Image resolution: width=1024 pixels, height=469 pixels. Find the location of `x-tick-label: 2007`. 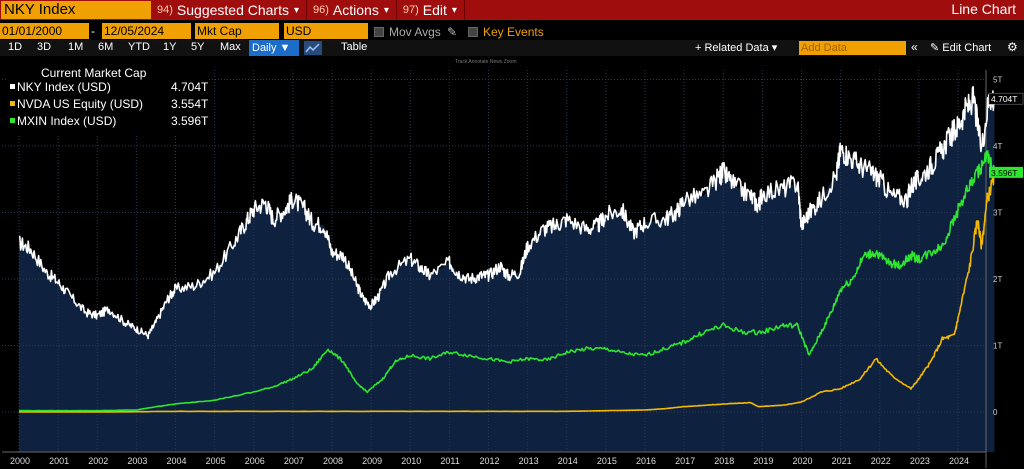

x-tick-label: 2007 is located at coordinates (294, 461).